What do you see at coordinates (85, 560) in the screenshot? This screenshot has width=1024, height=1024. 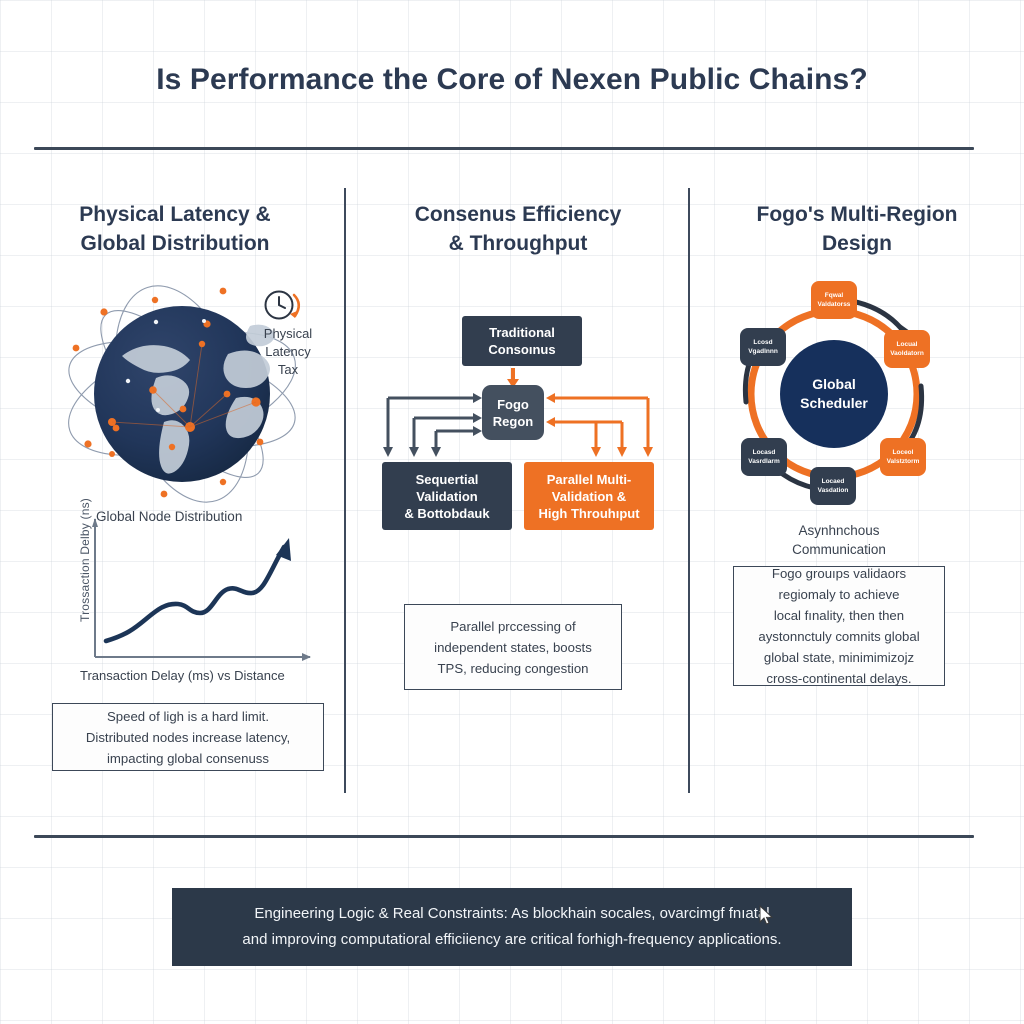 I see `chart-y-axis-label: Trossaction Delby (ns)` at bounding box center [85, 560].